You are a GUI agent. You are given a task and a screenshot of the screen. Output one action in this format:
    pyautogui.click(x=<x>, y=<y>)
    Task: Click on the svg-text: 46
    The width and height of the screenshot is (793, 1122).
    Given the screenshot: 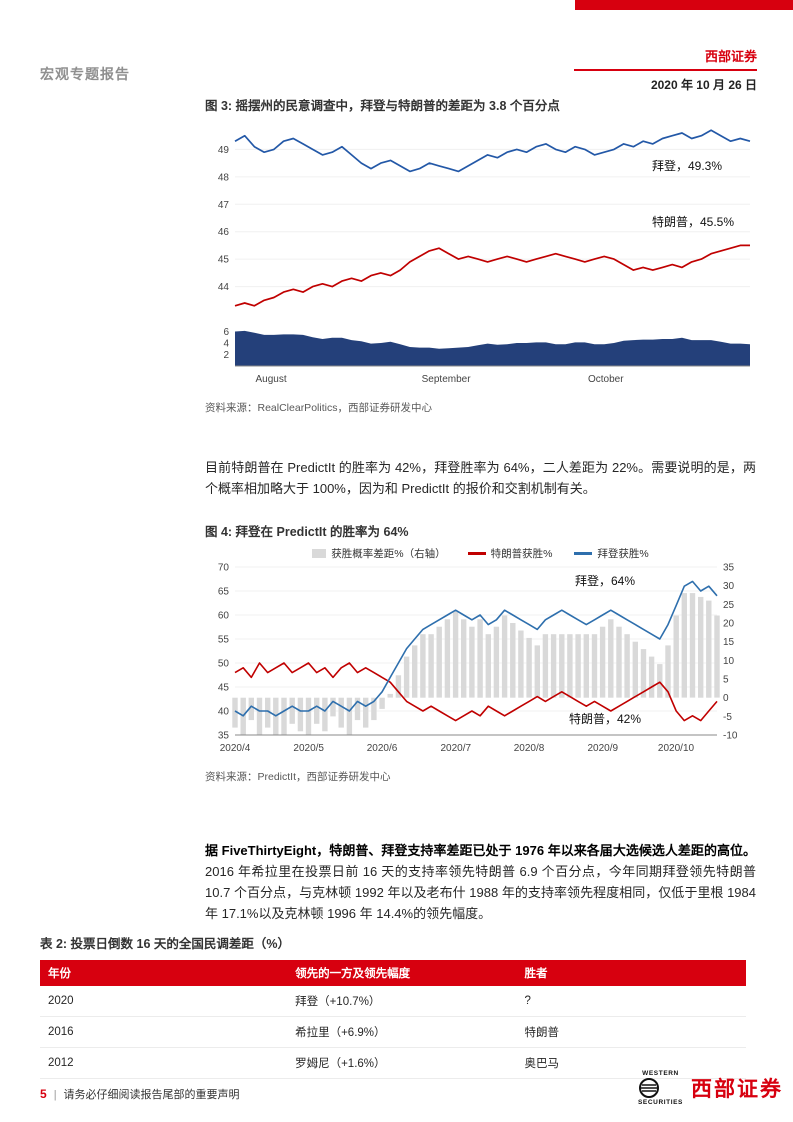 What is the action you would take?
    pyautogui.click(x=224, y=232)
    